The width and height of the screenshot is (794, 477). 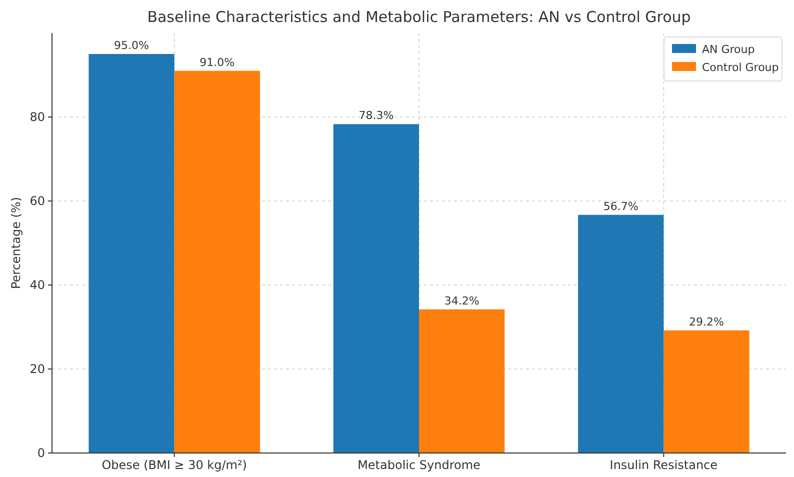 I want to click on x-tick-label: Obese (BMI ≥ 30 kg/m²), so click(x=174, y=465).